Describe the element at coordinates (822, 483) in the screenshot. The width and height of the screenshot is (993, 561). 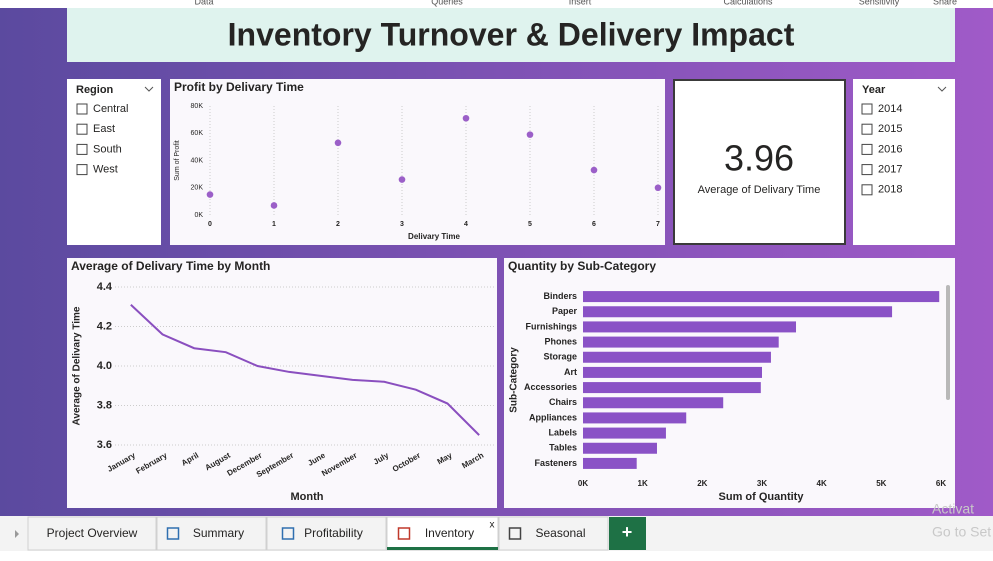
I see `x-tick-label: 4K` at that location.